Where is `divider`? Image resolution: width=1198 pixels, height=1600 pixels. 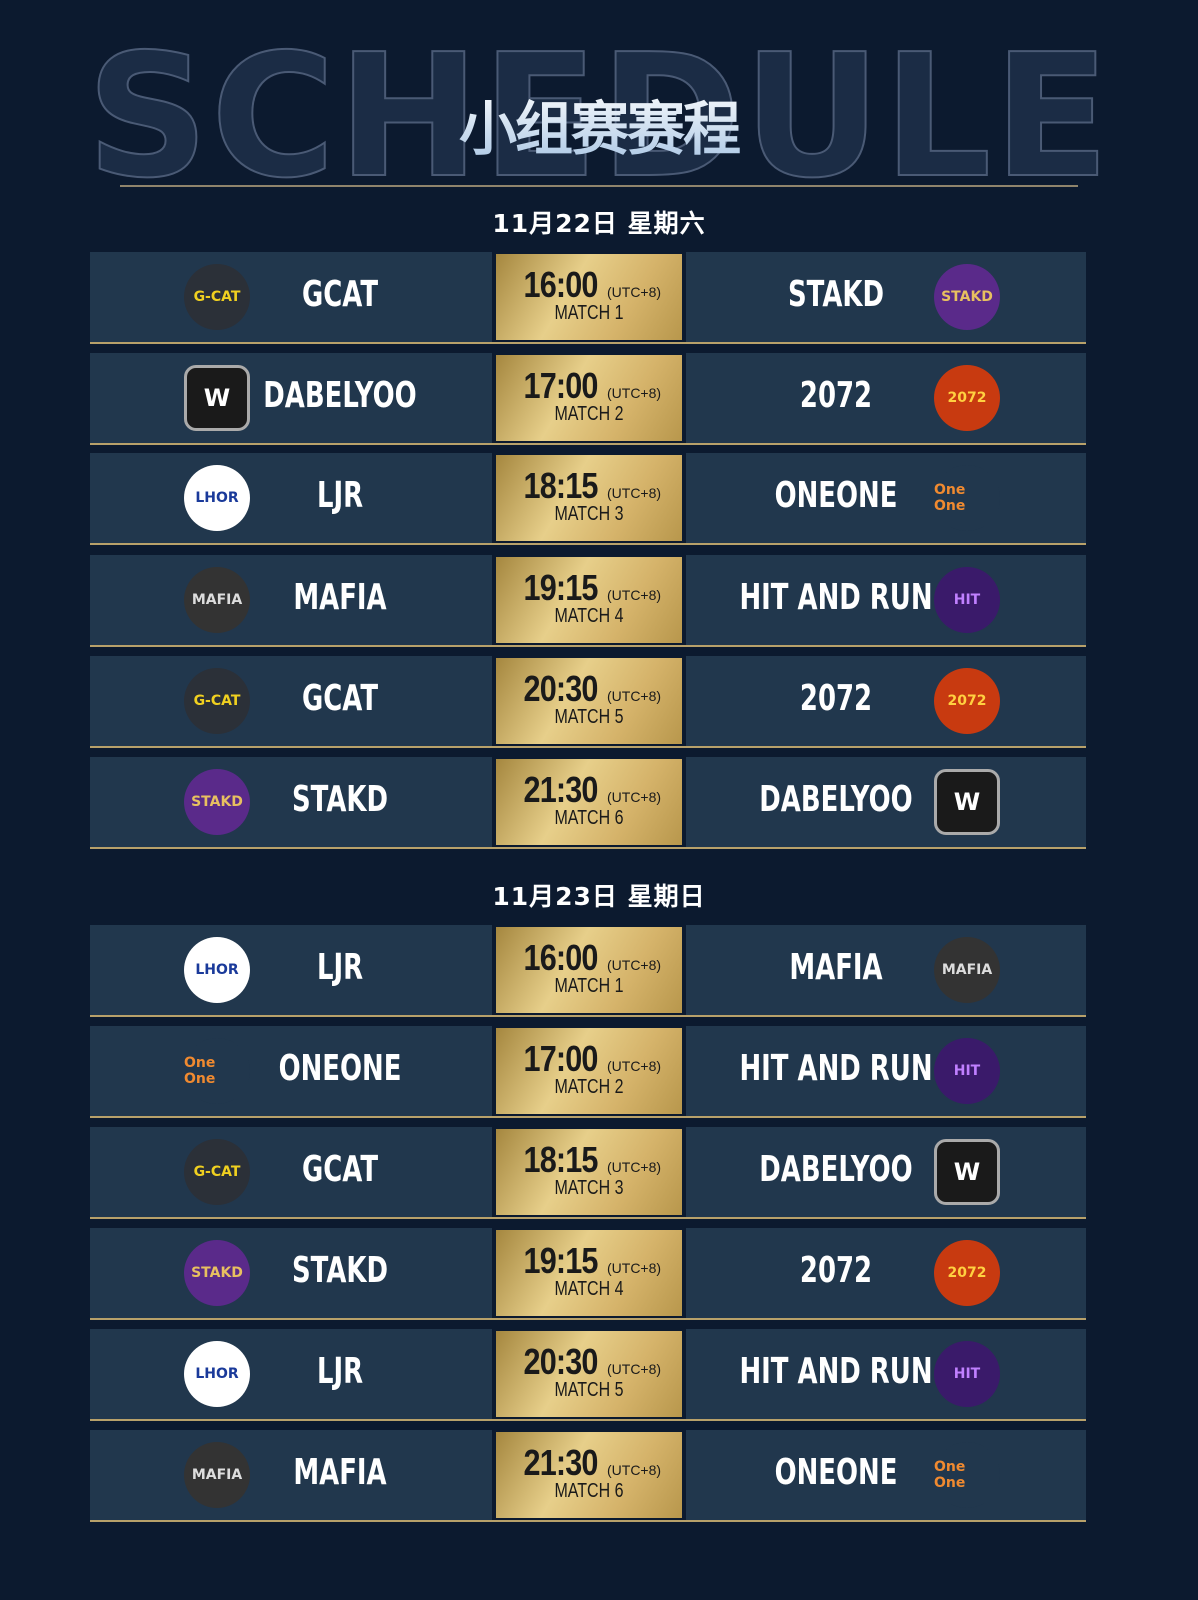 divider is located at coordinates (599, 186).